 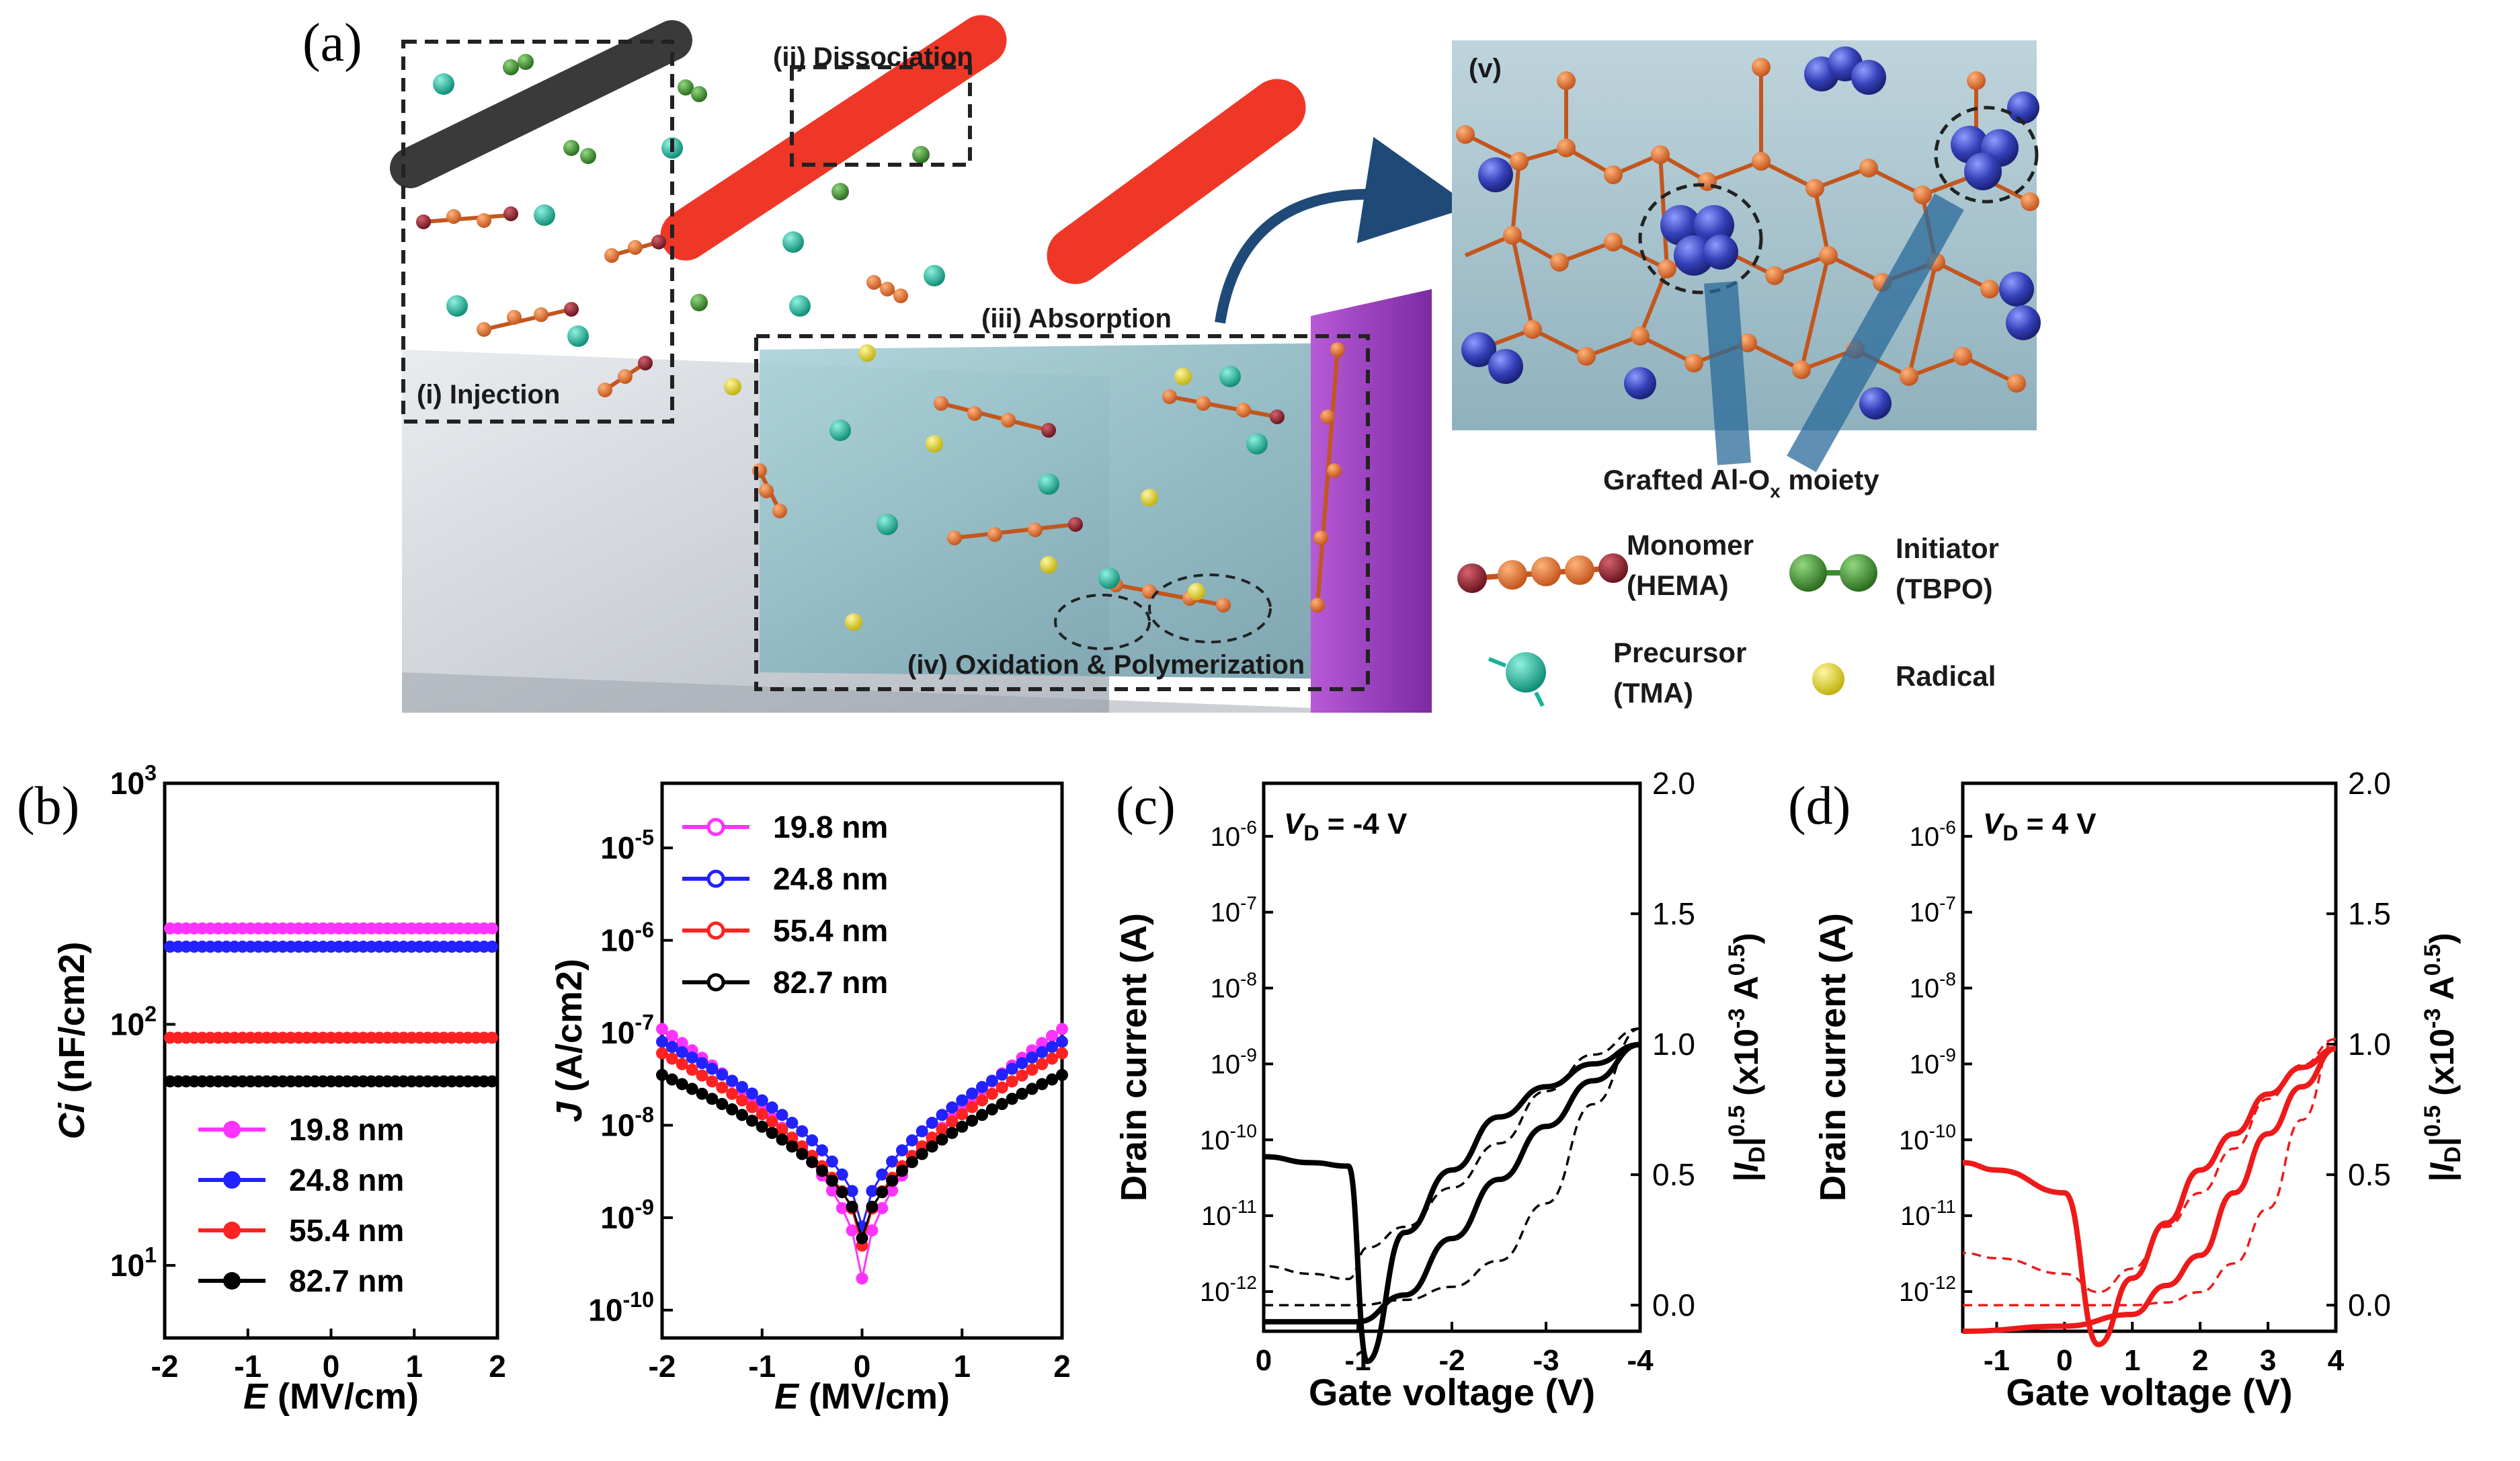 What do you see at coordinates (2268, 1360) in the screenshot?
I see `x-tick-label: 3` at bounding box center [2268, 1360].